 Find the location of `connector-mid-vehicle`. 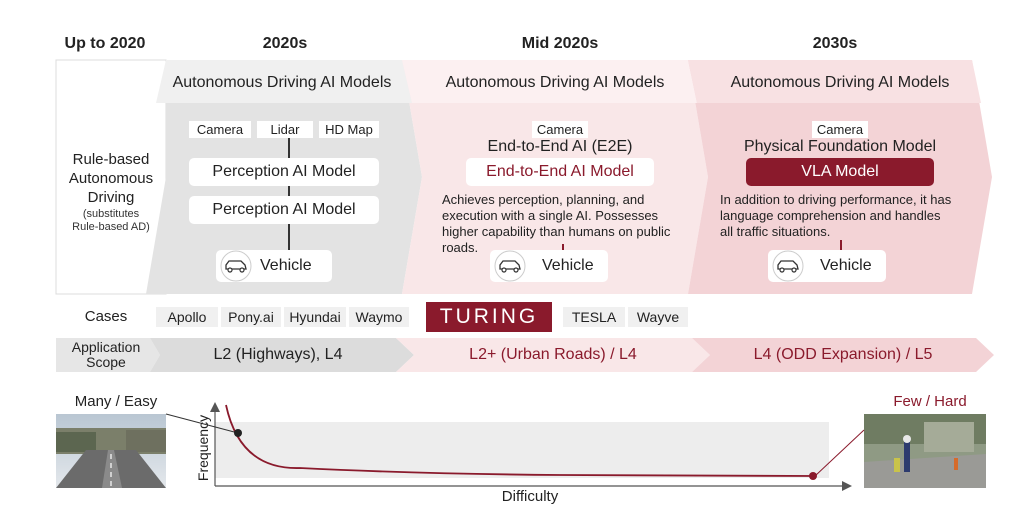

connector-mid-vehicle is located at coordinates (563, 248).